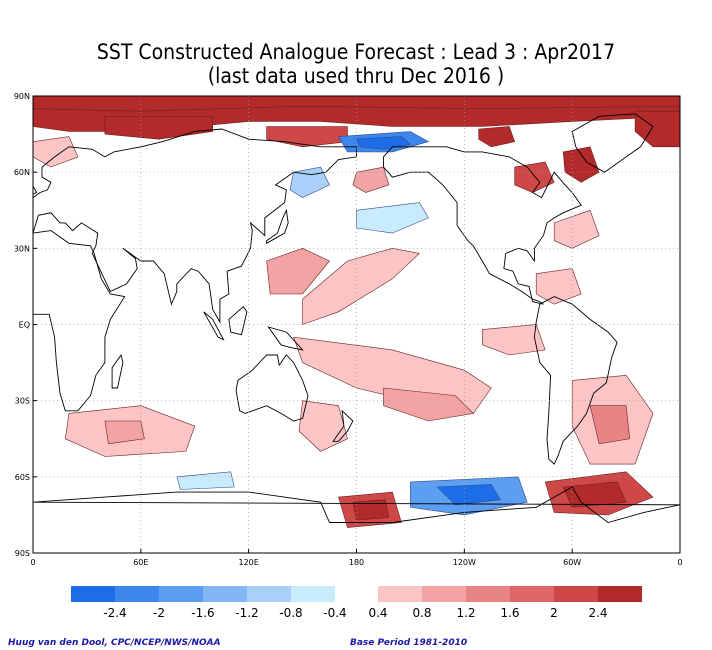 This screenshot has width=712, height=650. What do you see at coordinates (195, 226) in the screenshot?
I see `eurasia-coast` at bounding box center [195, 226].